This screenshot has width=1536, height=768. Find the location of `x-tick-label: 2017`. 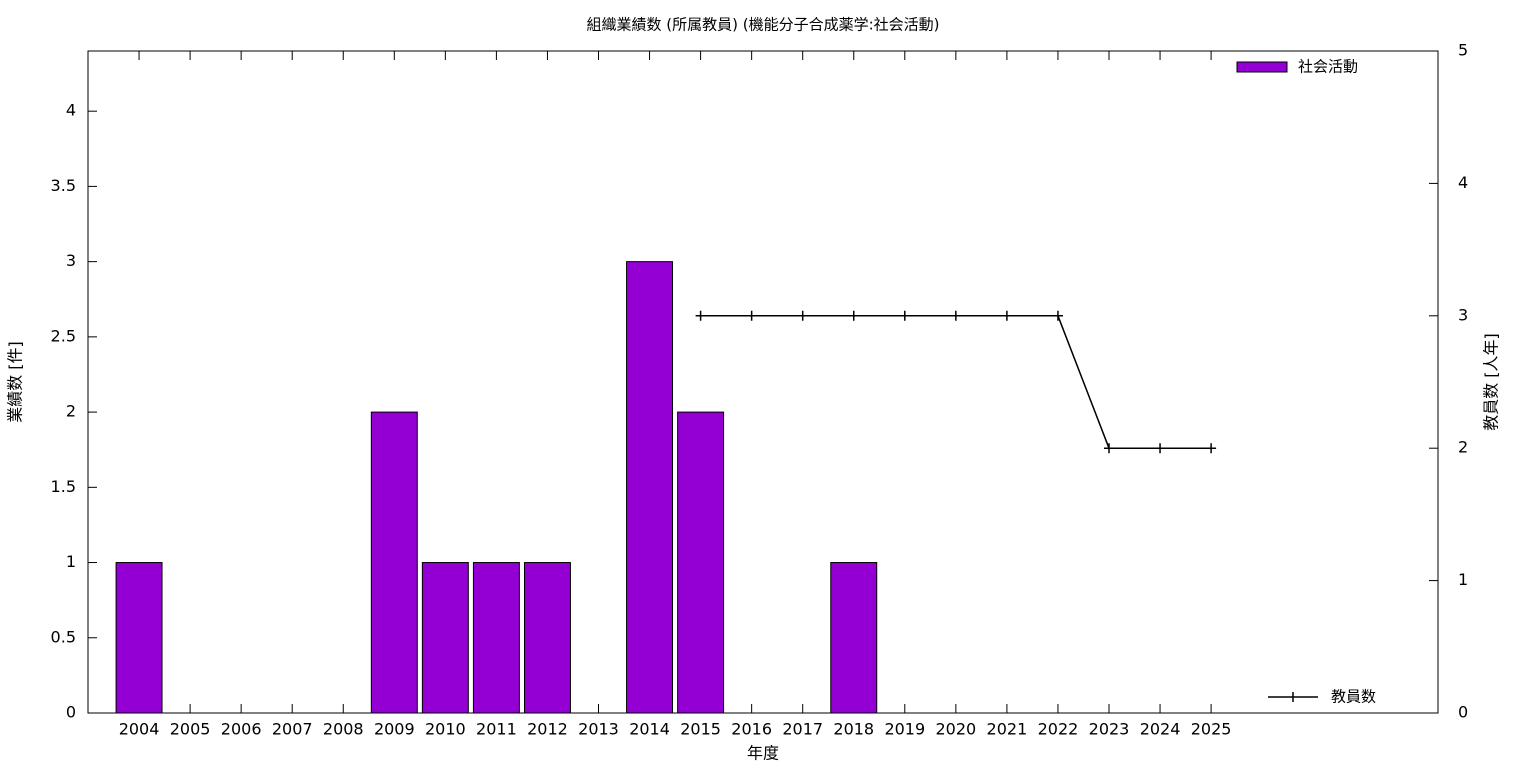

x-tick-label: 2017 is located at coordinates (802, 729).